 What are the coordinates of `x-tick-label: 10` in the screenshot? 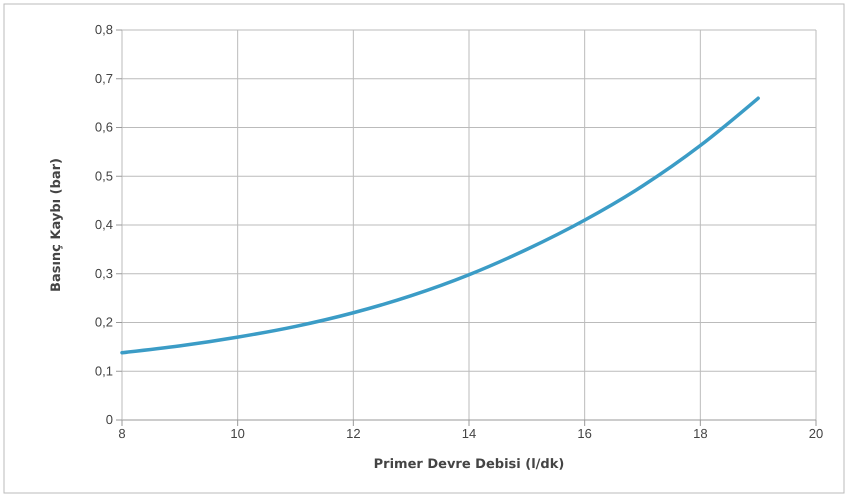 It's located at (237, 434).